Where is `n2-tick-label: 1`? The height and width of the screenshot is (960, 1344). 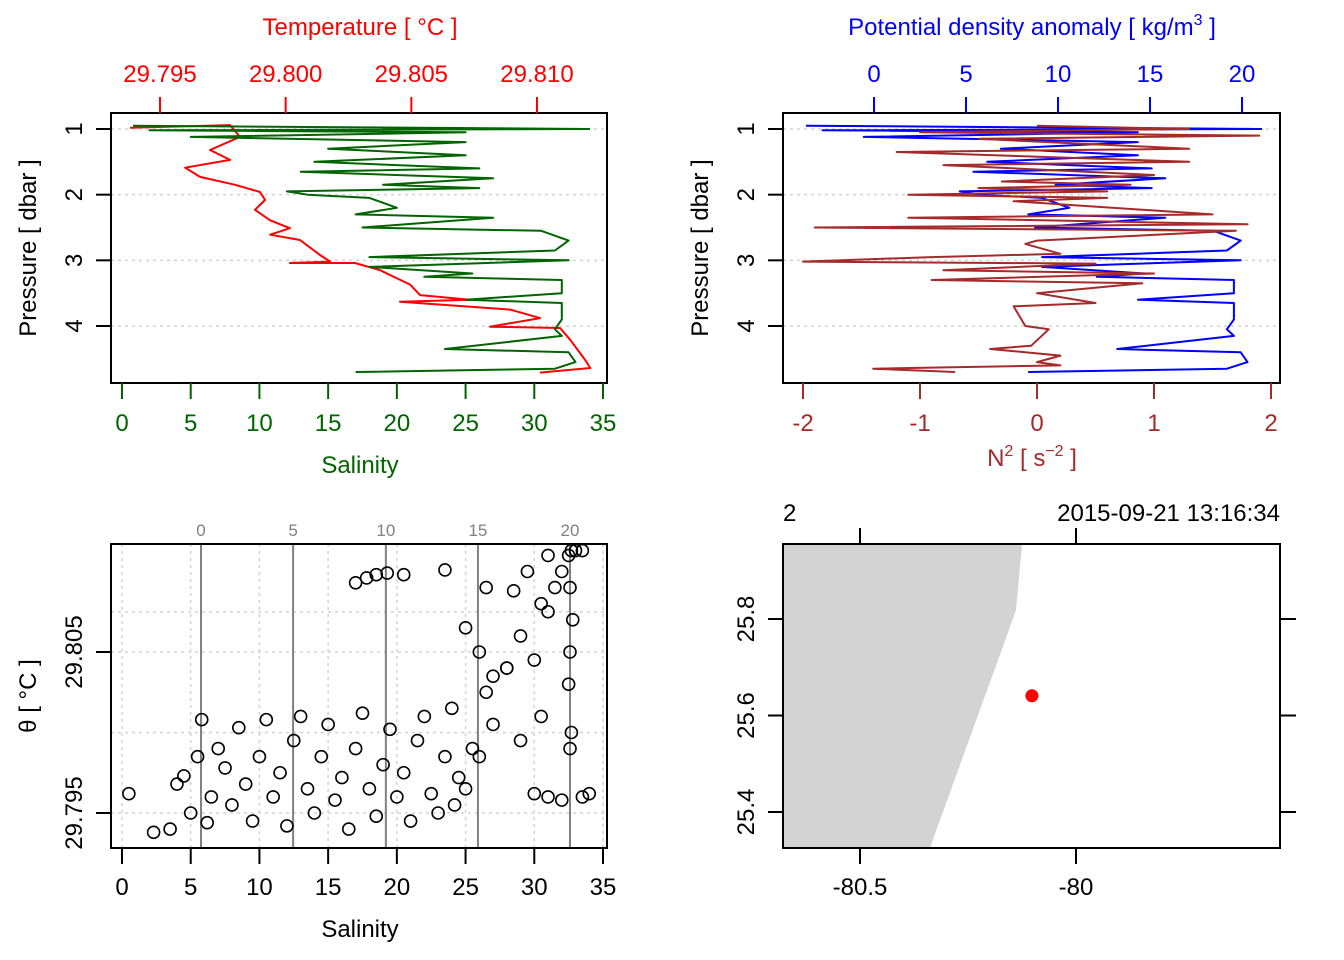
n2-tick-label: 1 is located at coordinates (1153, 423).